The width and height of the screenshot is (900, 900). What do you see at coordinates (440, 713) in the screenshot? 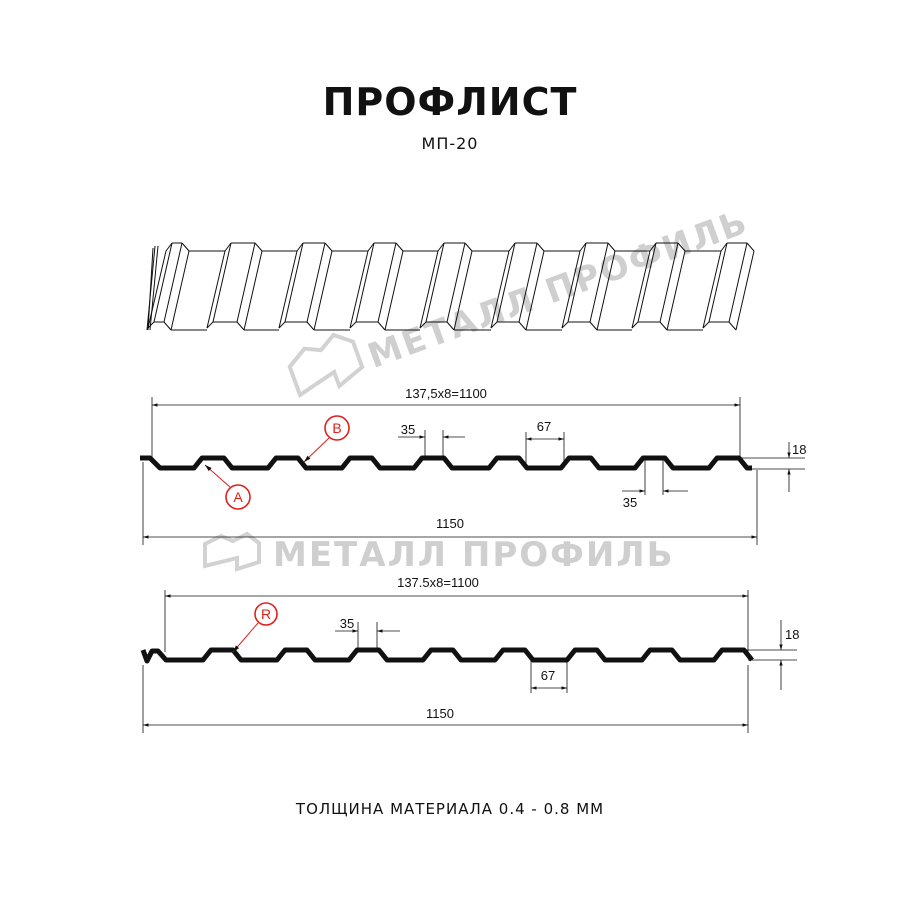
I see `profile-b-overall-bottom-label: 1150` at bounding box center [440, 713].